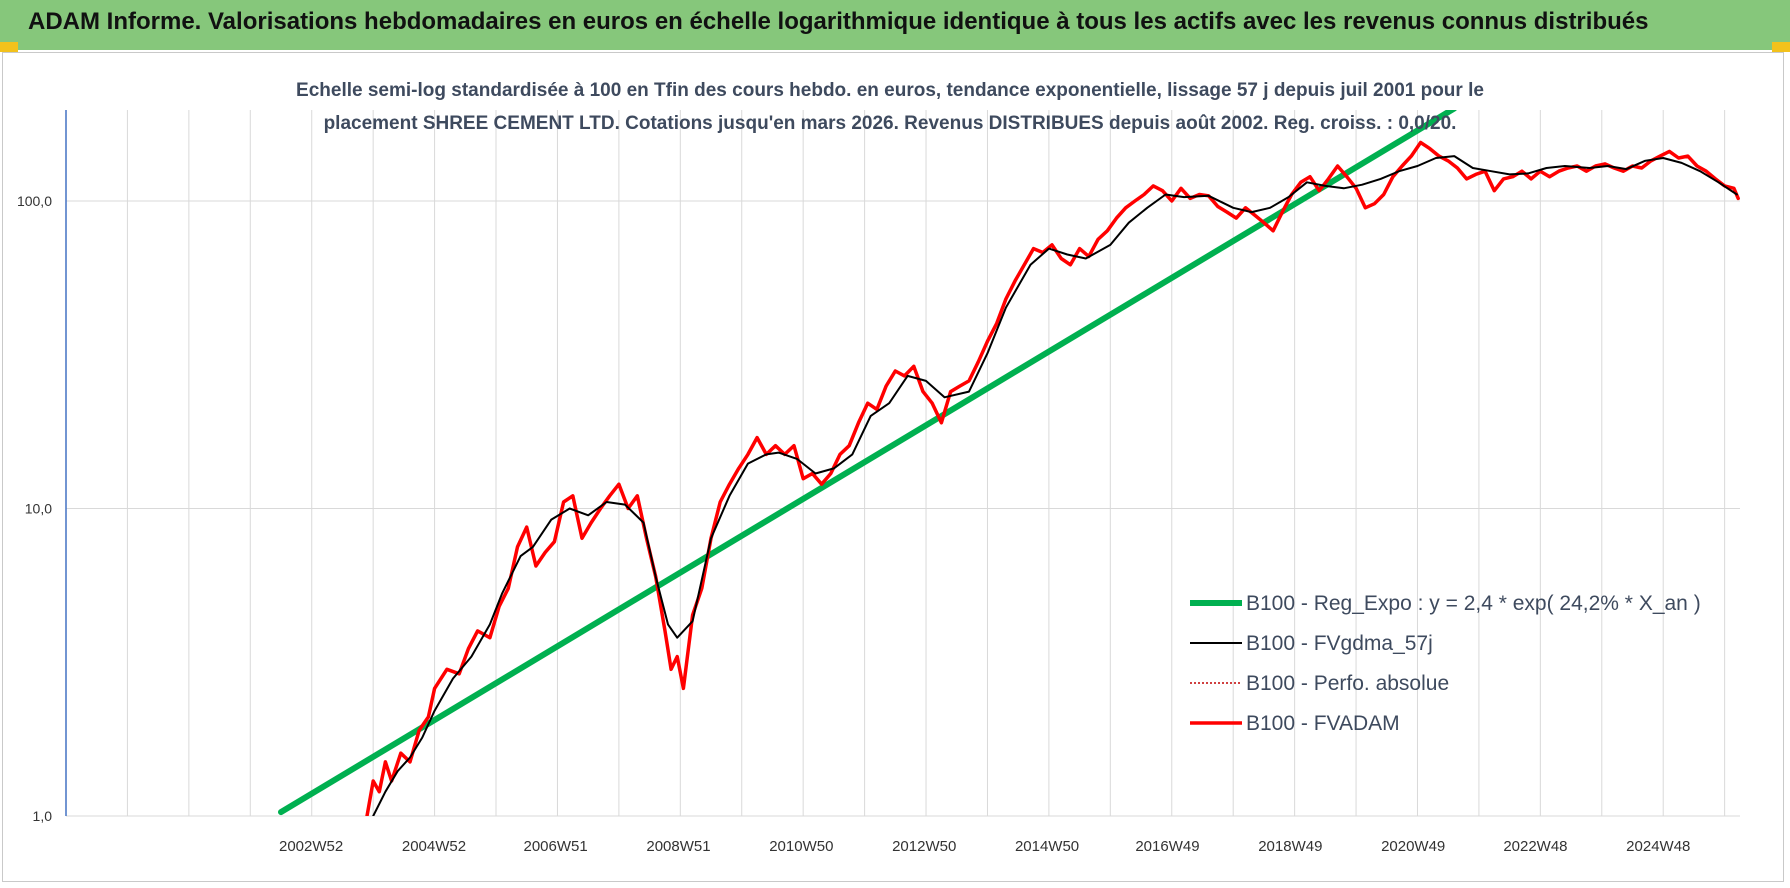  I want to click on y-tick-label: 10,0, so click(38, 509).